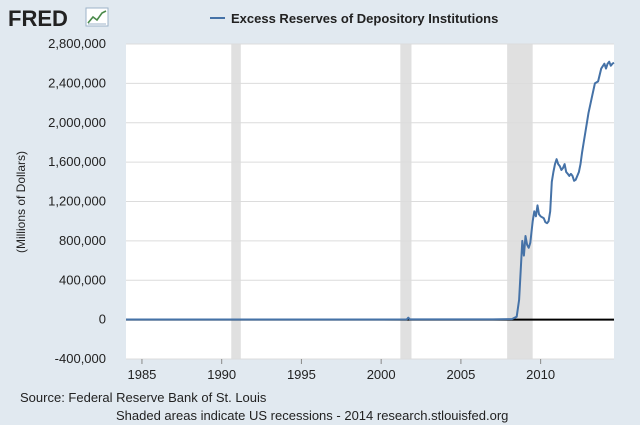  What do you see at coordinates (38, 18) in the screenshot?
I see `fred-logo: FRED` at bounding box center [38, 18].